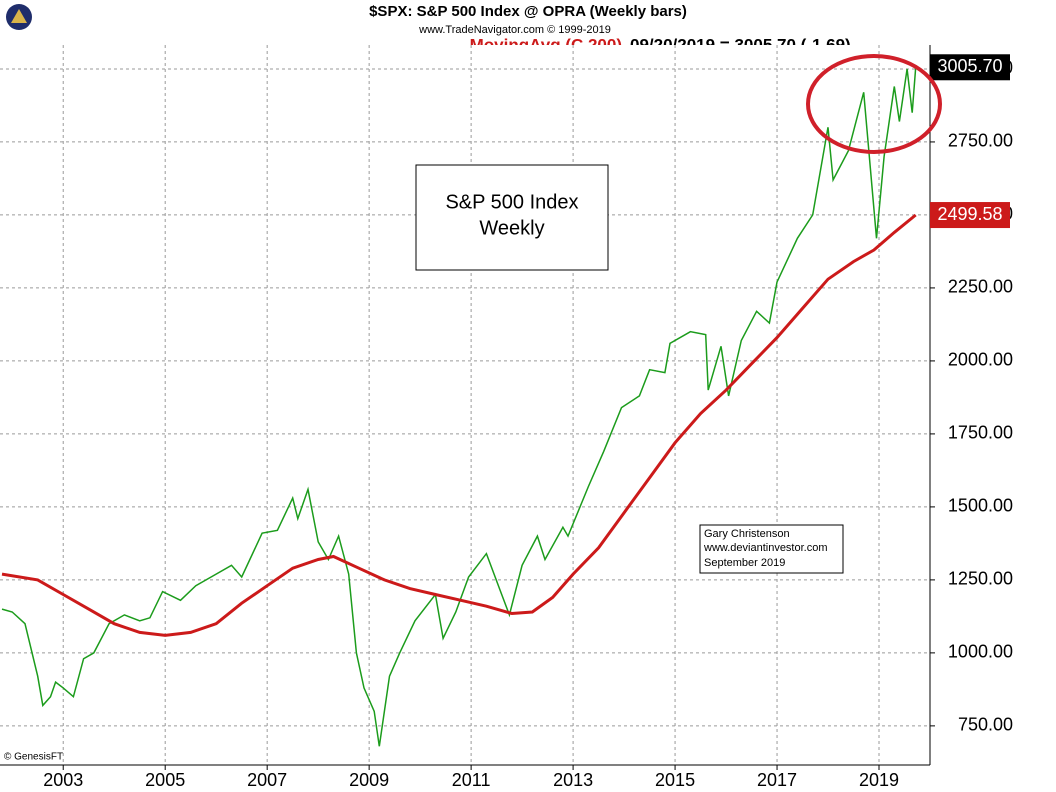  What do you see at coordinates (980, 360) in the screenshot?
I see `y-tick-label: 2000.00` at bounding box center [980, 360].